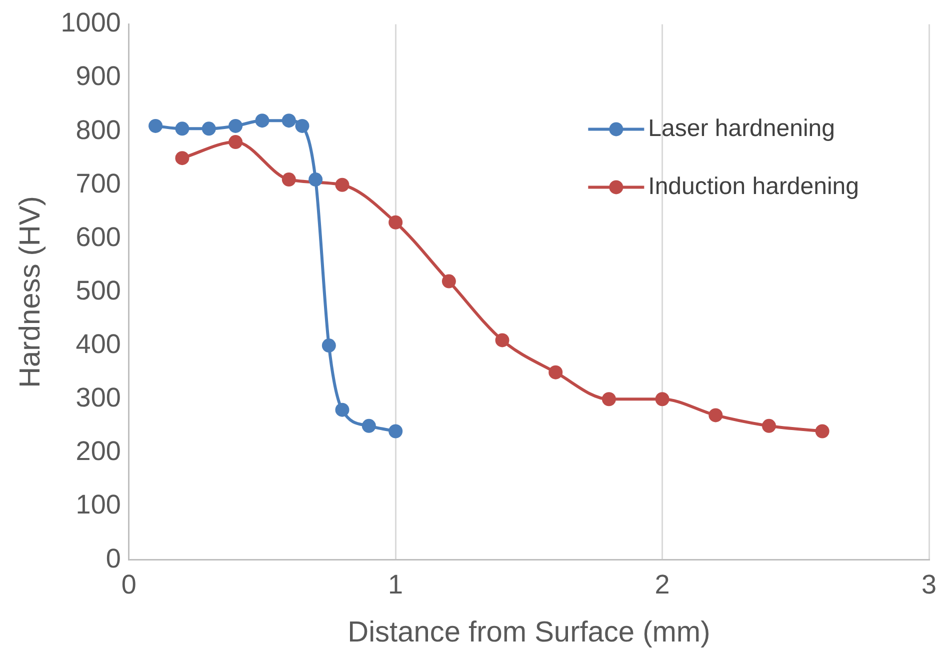 This screenshot has width=949, height=660. Describe the element at coordinates (113, 558) in the screenshot. I see `y-tick-label: 0` at that location.